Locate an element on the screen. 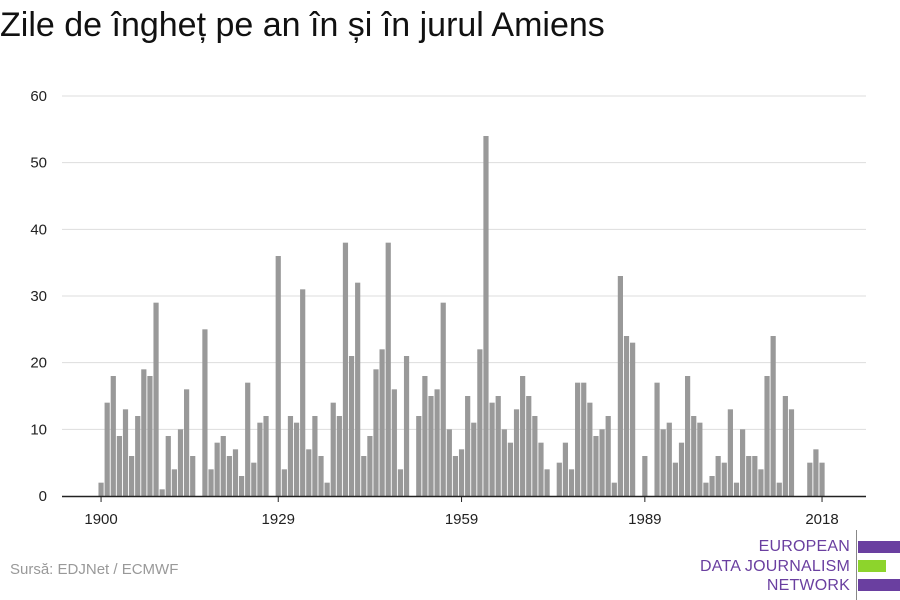  bar-1923 is located at coordinates (241, 486).